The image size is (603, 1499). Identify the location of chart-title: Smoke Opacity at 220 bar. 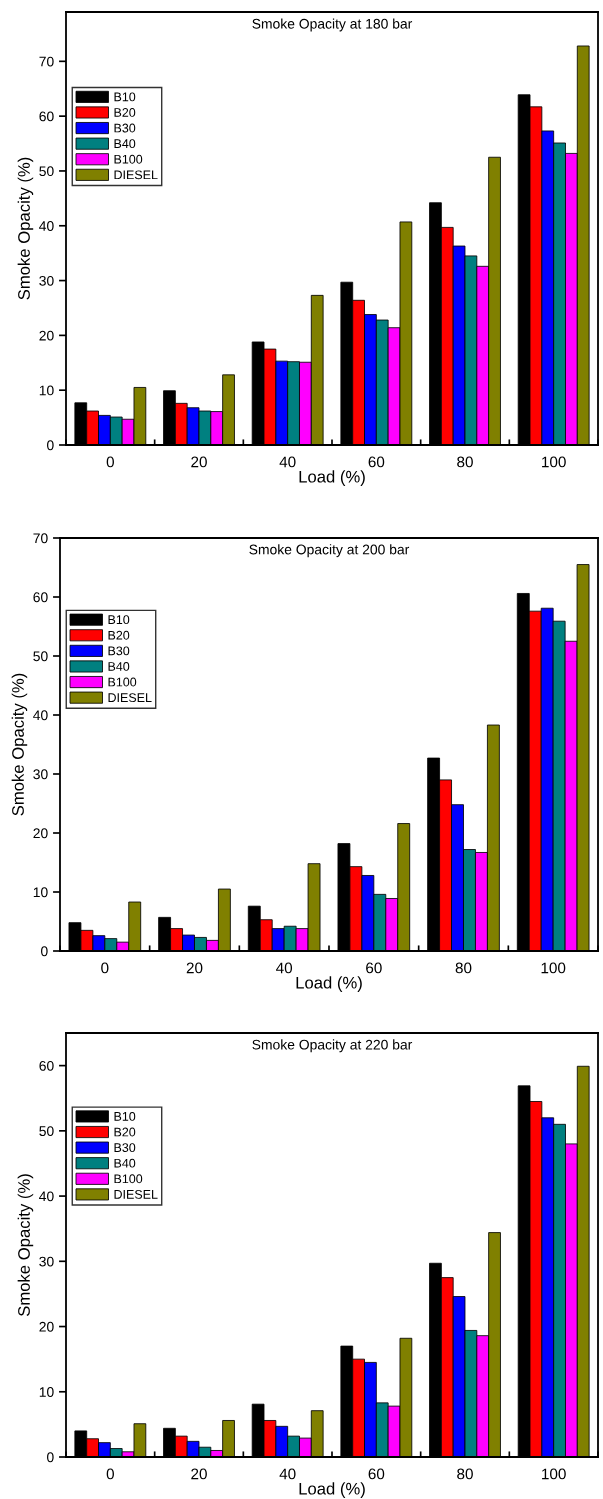
(332, 1046).